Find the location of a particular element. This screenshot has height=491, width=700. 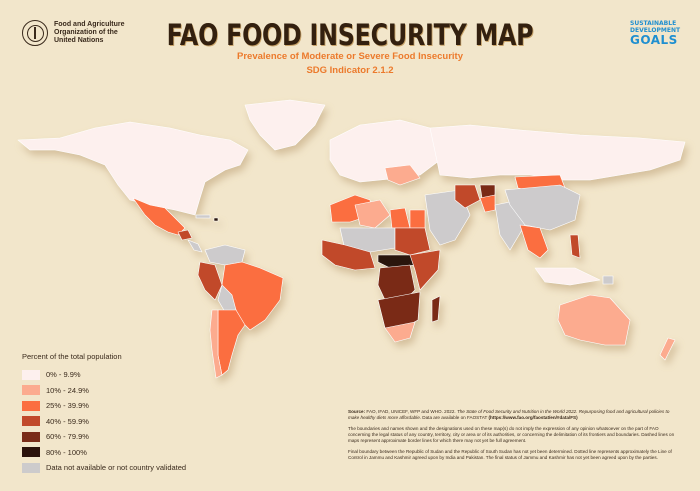

country-haiti is located at coordinates (216, 219).